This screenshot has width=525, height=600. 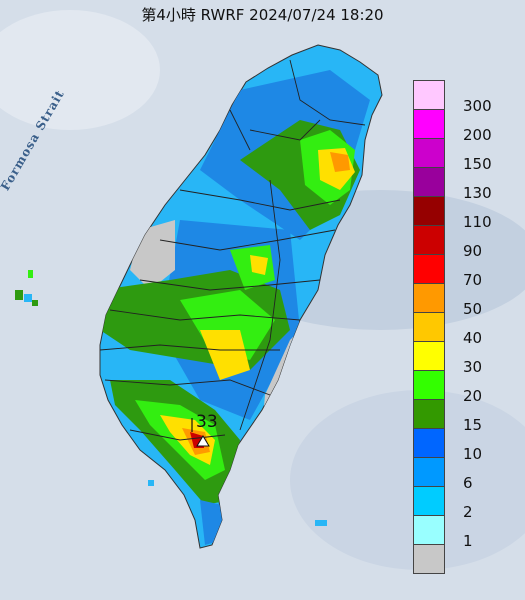 I want to click on legend-label: 10, so click(x=473, y=454).